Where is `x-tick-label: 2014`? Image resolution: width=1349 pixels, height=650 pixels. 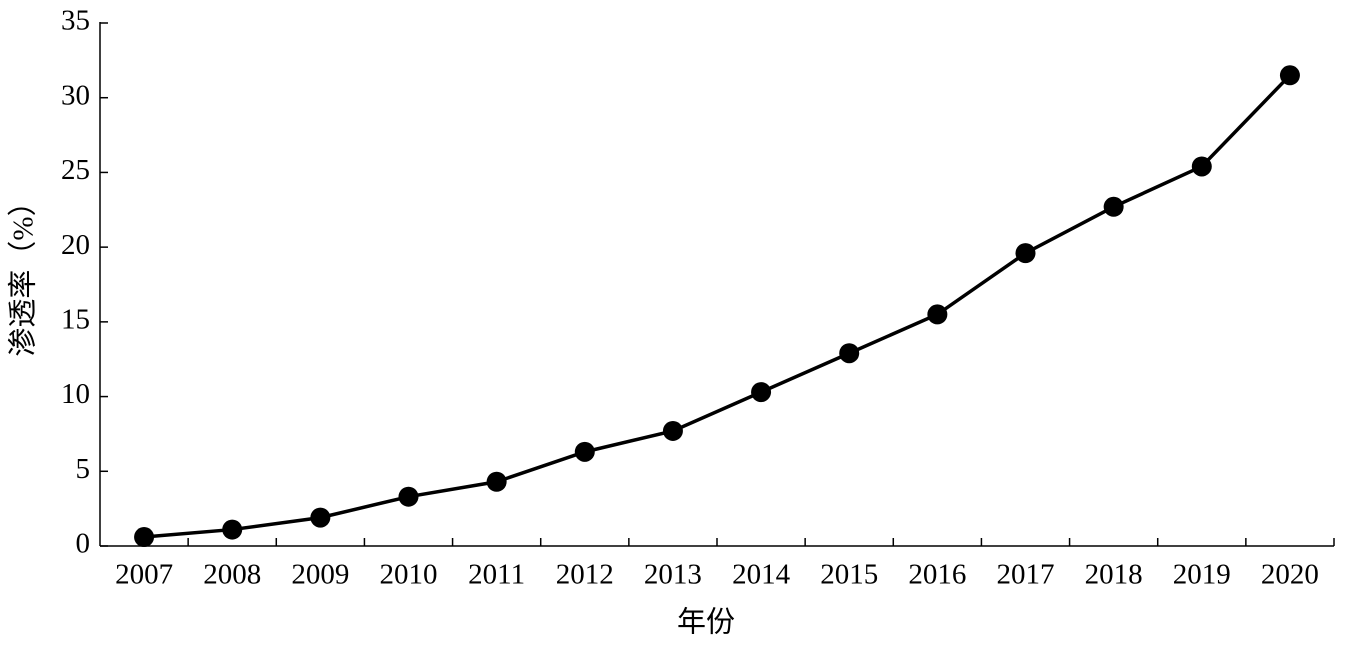
x-tick-label: 2014 is located at coordinates (761, 575).